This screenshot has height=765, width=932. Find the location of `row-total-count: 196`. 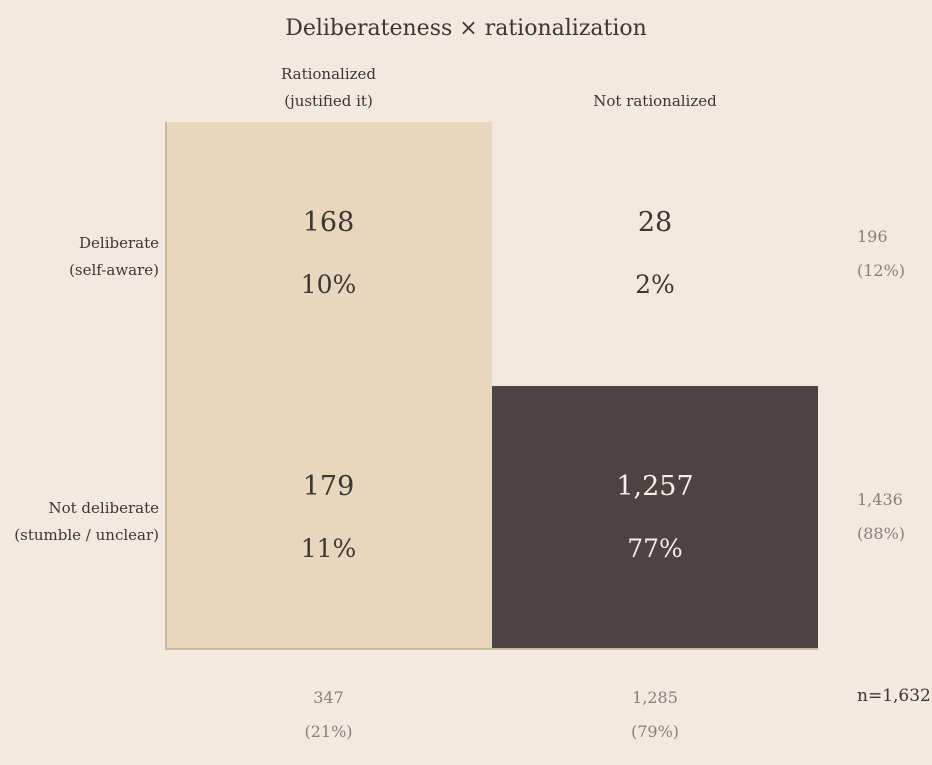

row-total-count: 196 is located at coordinates (872, 236).